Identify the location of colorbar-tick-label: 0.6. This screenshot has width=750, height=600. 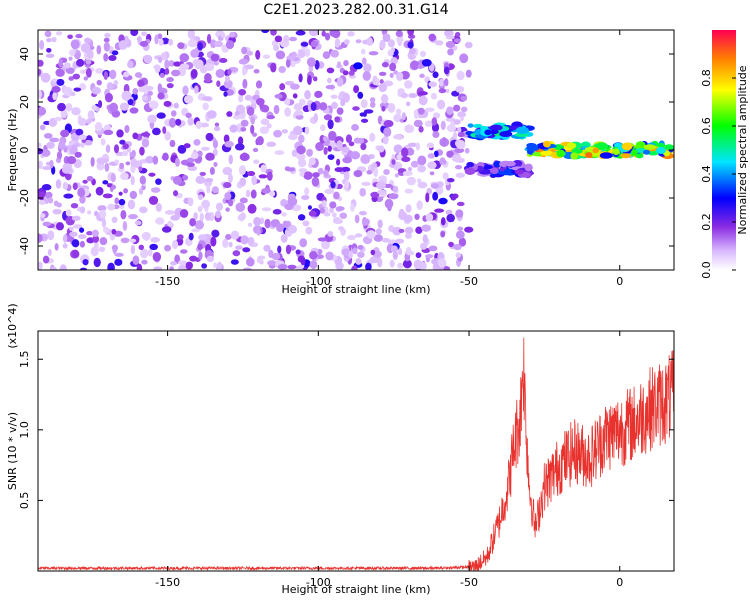
(706, 126).